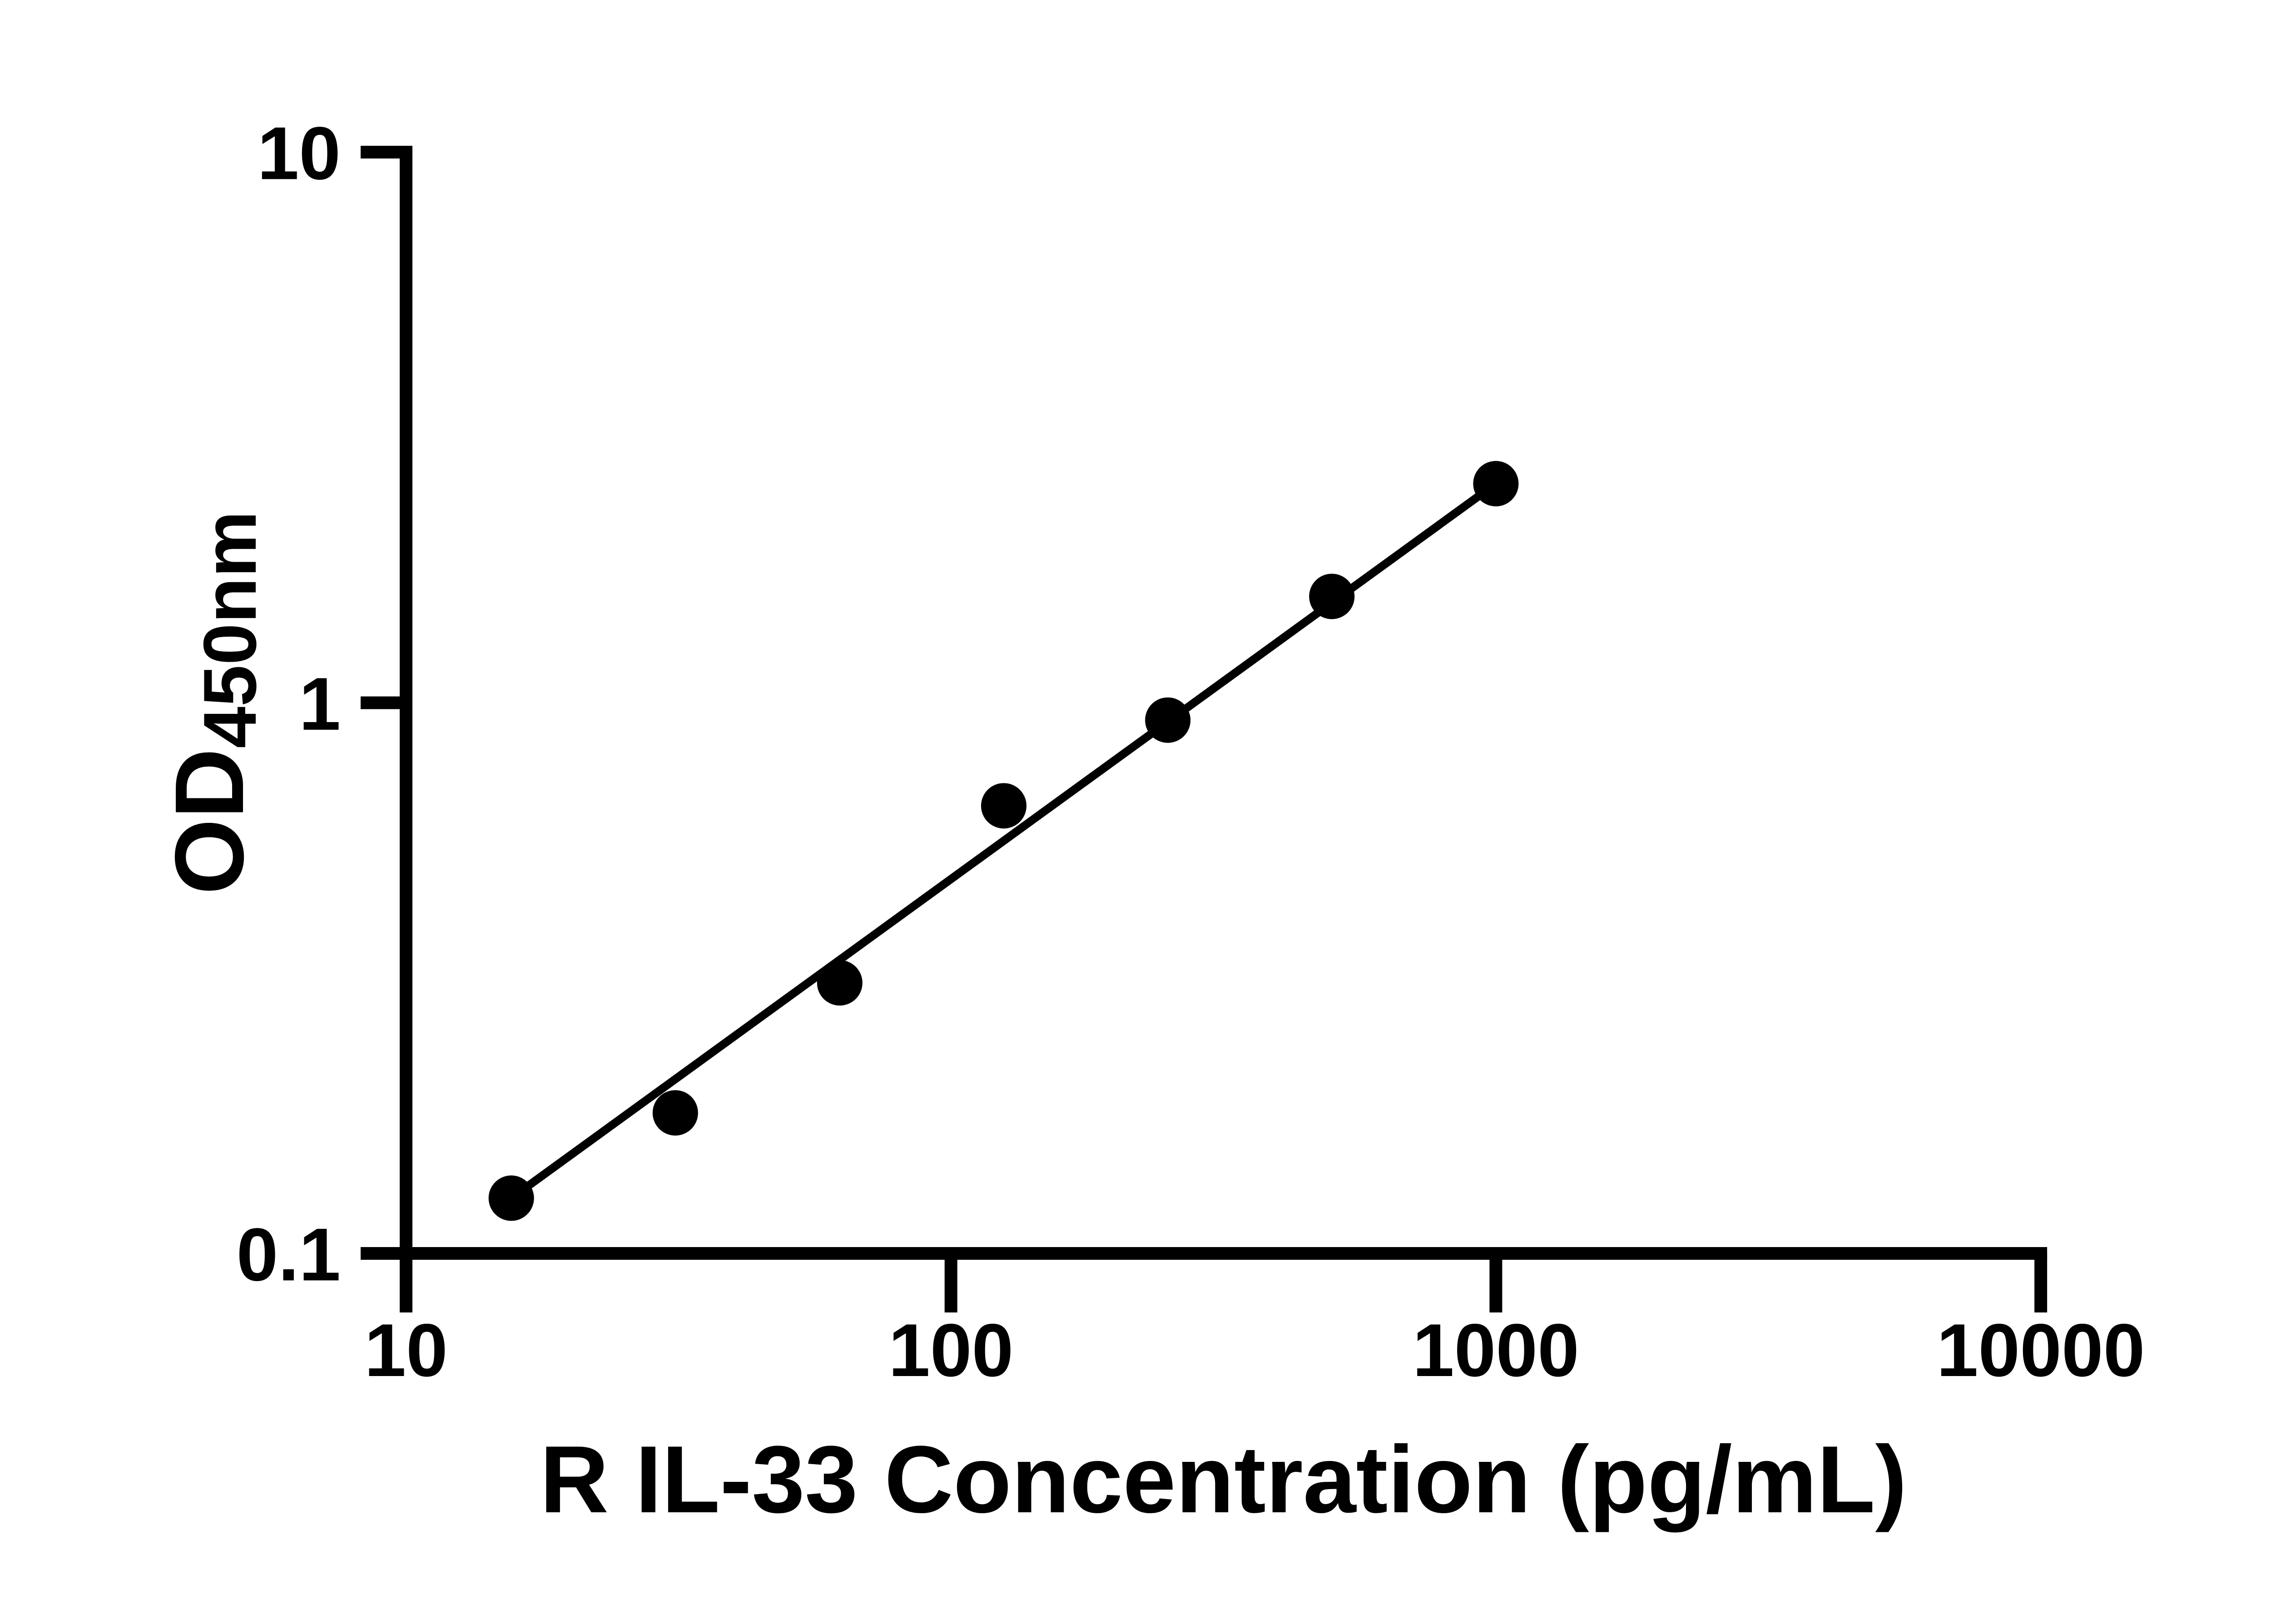 The height and width of the screenshot is (1624, 2271). Describe the element at coordinates (1496, 1350) in the screenshot. I see `x-tick-label: 1000` at that location.